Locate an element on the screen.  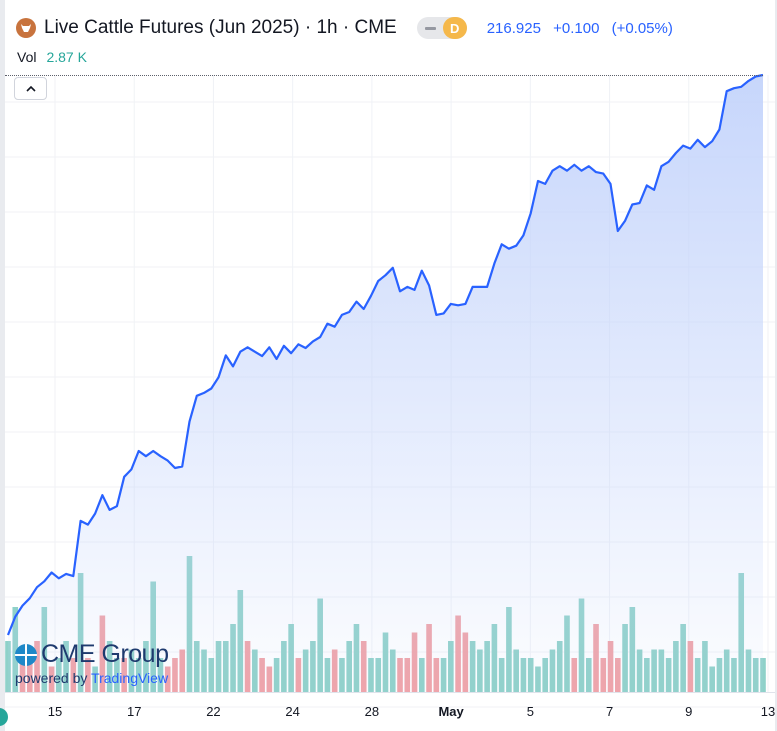
x-tick-label: May is located at coordinates (451, 711).